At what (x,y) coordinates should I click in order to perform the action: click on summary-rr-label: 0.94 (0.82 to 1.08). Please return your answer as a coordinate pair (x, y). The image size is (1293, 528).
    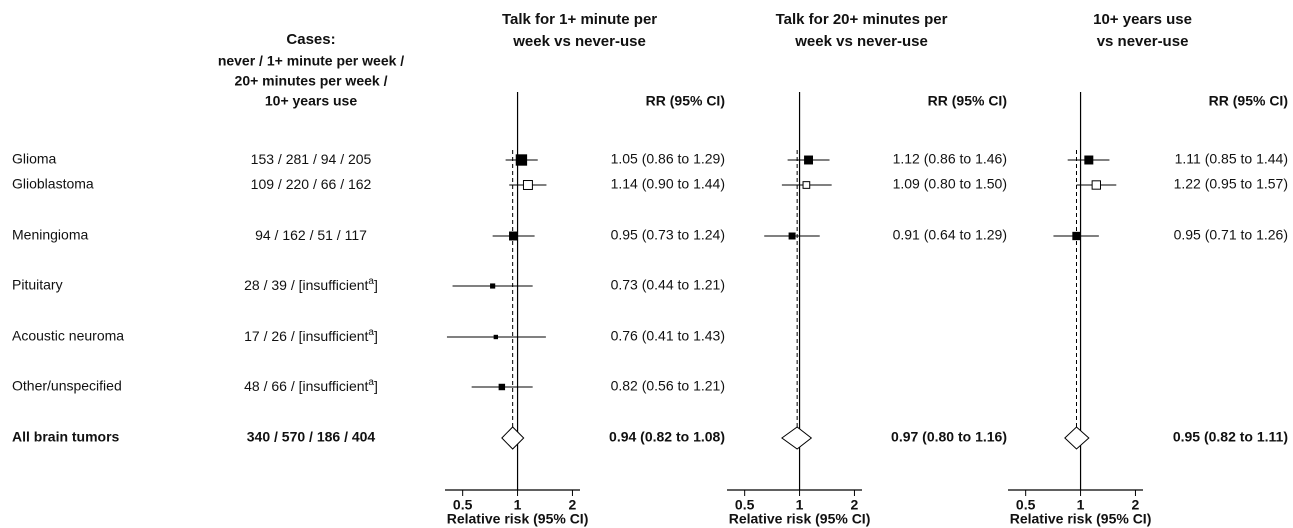
    Looking at the image, I should click on (667, 437).